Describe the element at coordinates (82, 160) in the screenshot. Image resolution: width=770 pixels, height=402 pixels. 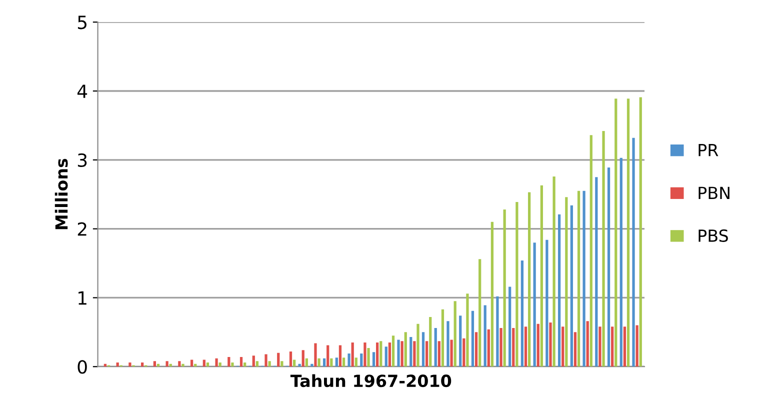
I see `y-tick-label: 3` at that location.